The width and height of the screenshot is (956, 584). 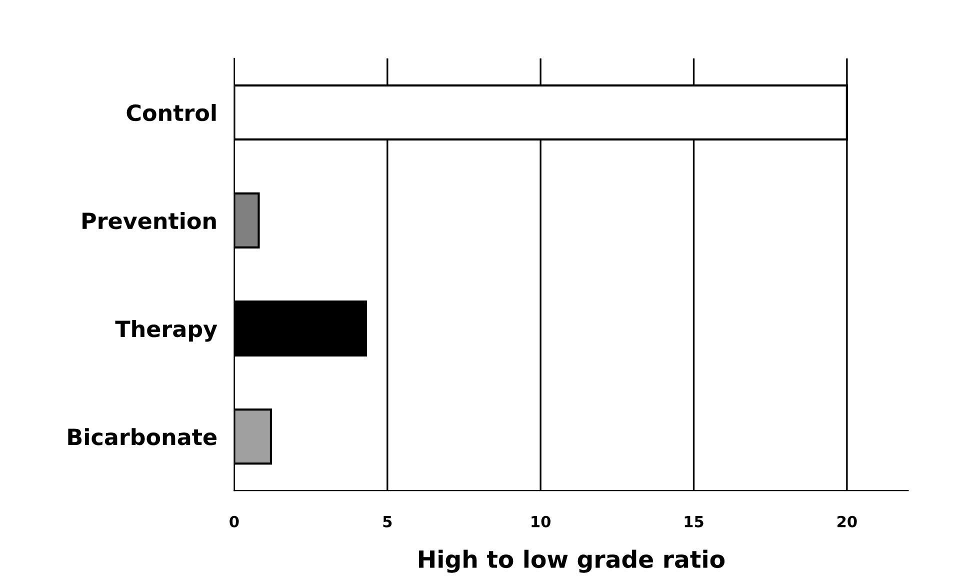 I want to click on y-tick-label: Therapy, so click(x=166, y=331).